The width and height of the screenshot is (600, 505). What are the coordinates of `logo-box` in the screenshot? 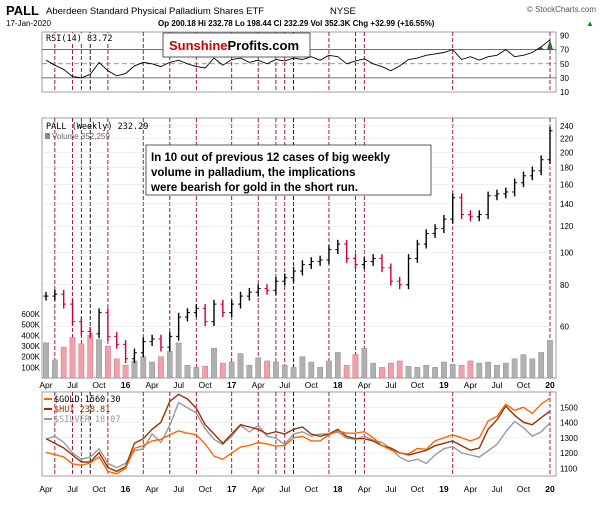 It's located at (236, 45).